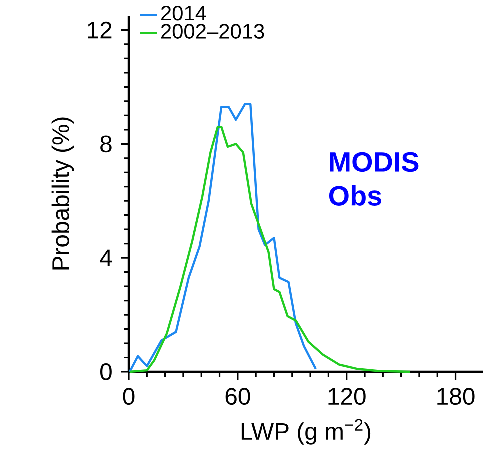 Image resolution: width=486 pixels, height=471 pixels. Describe the element at coordinates (106, 144) in the screenshot. I see `y-tick-label: 8` at that location.